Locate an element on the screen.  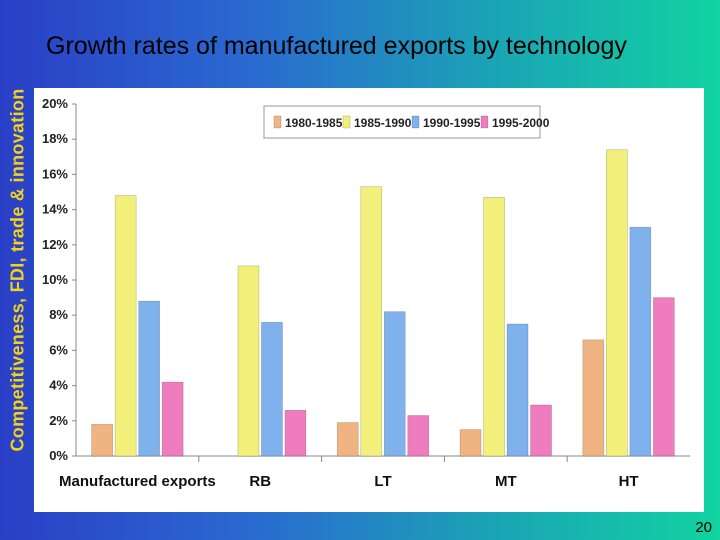
sidebar-title: Competitiveness, FDI, trade & innovation is located at coordinates (18, 270).